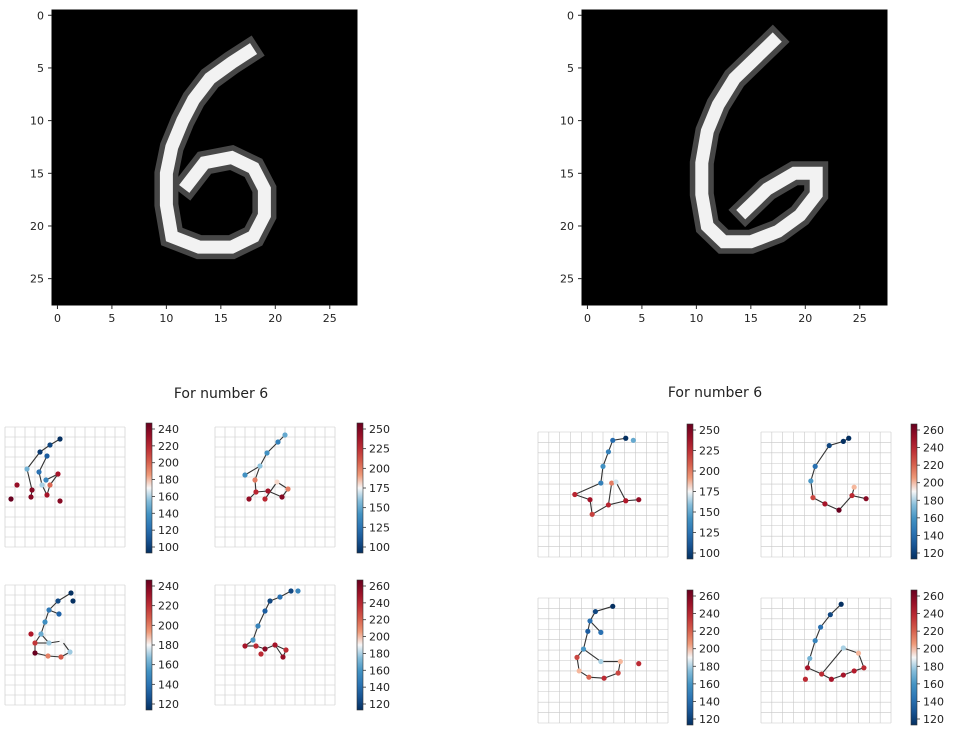  I want to click on colorbar-tick-label: 240, so click(709, 614).